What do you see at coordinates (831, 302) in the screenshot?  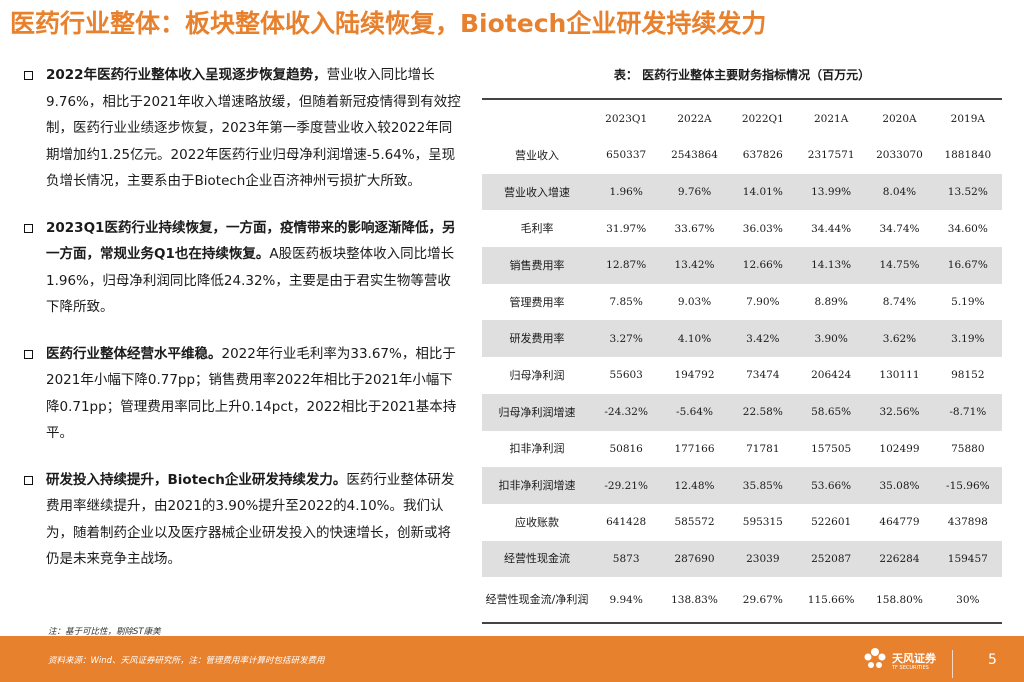 I see `table-cell: 8.89%` at bounding box center [831, 302].